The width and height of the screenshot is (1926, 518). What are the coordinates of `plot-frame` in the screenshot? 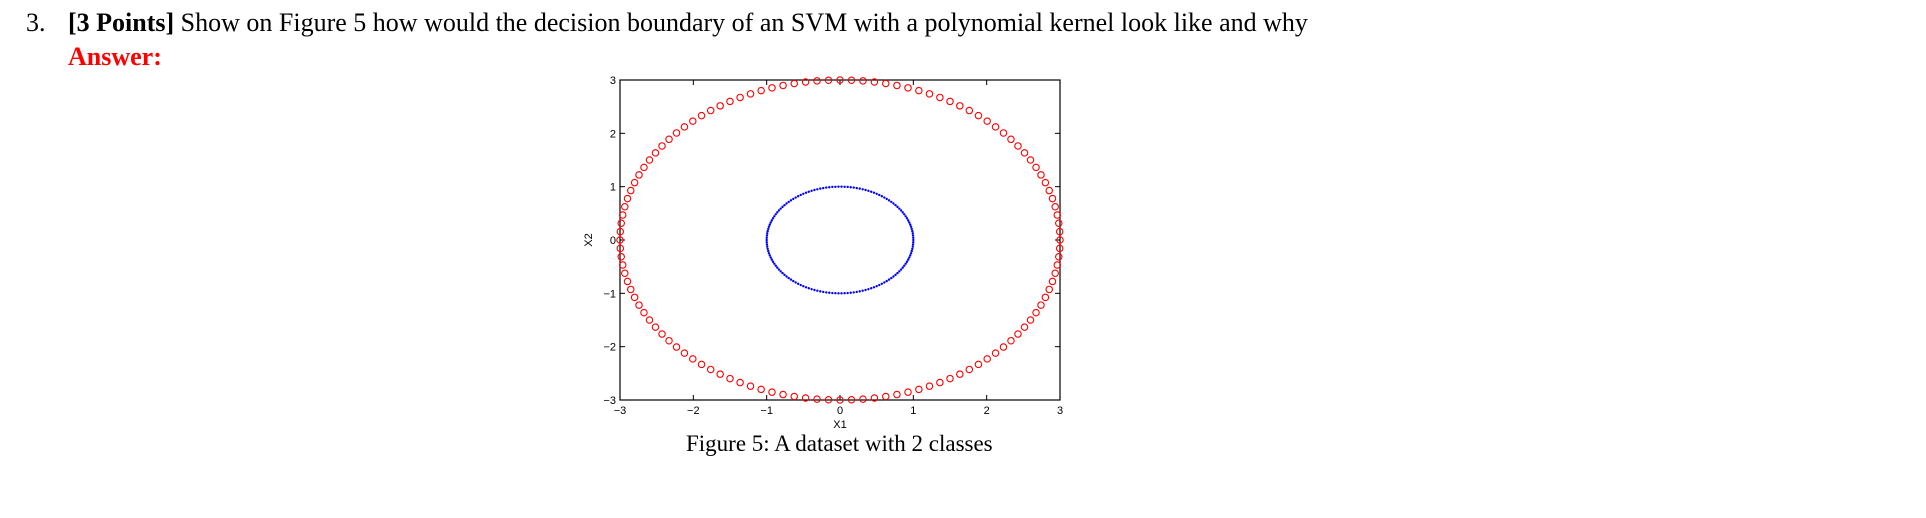 It's located at (840, 240).